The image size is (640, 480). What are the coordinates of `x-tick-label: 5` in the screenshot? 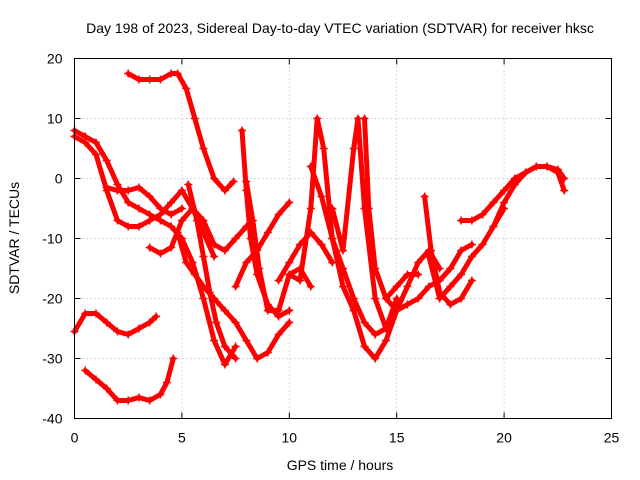 It's located at (182, 438).